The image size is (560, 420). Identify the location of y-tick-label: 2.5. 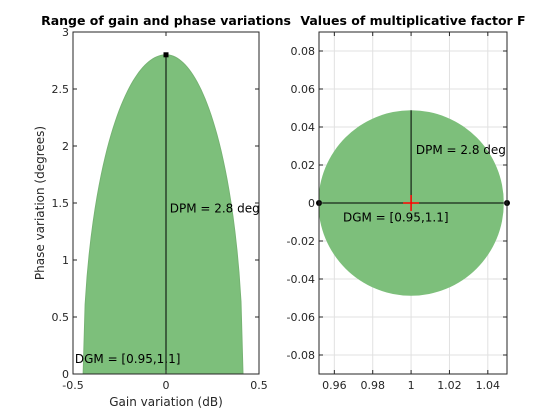
(61, 89).